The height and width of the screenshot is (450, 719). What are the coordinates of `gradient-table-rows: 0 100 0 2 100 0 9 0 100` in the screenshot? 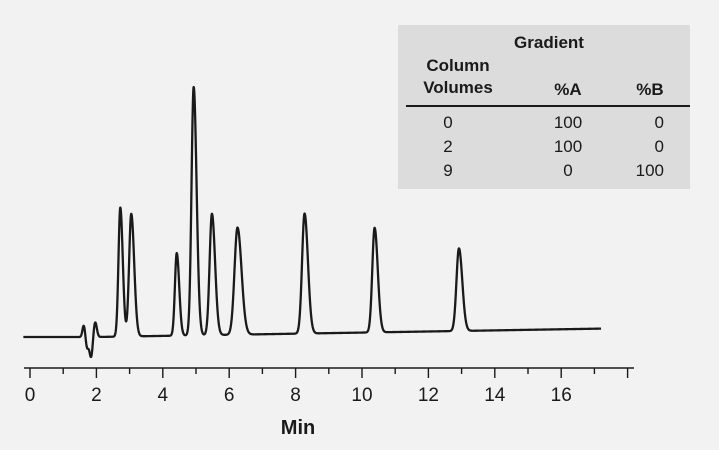 It's located at (544, 149).